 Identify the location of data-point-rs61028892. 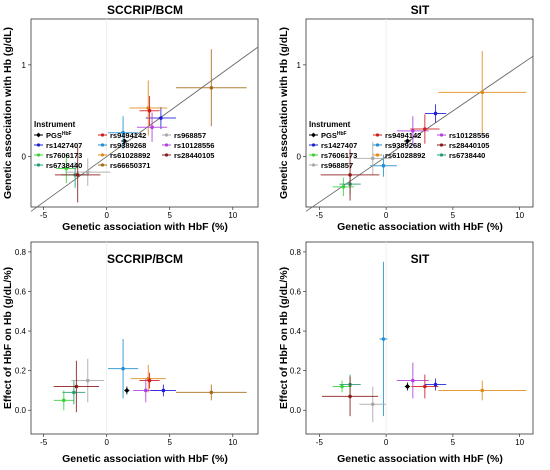
(482, 390).